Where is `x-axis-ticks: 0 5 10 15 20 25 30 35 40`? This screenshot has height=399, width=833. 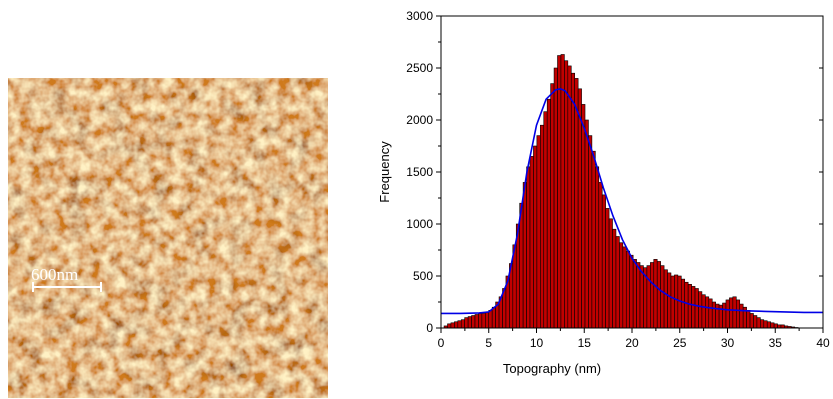
x-axis-ticks: 0 5 10 15 20 25 30 35 40 is located at coordinates (634, 339).